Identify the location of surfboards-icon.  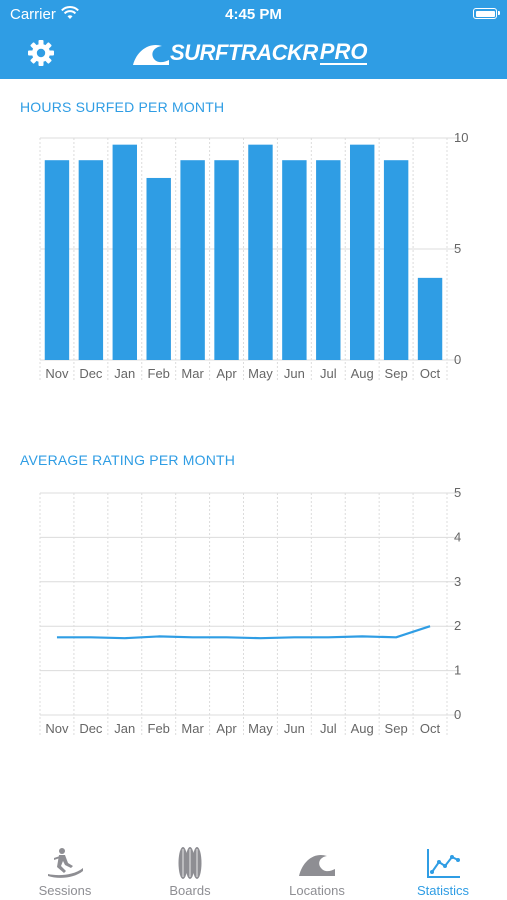
(190, 863).